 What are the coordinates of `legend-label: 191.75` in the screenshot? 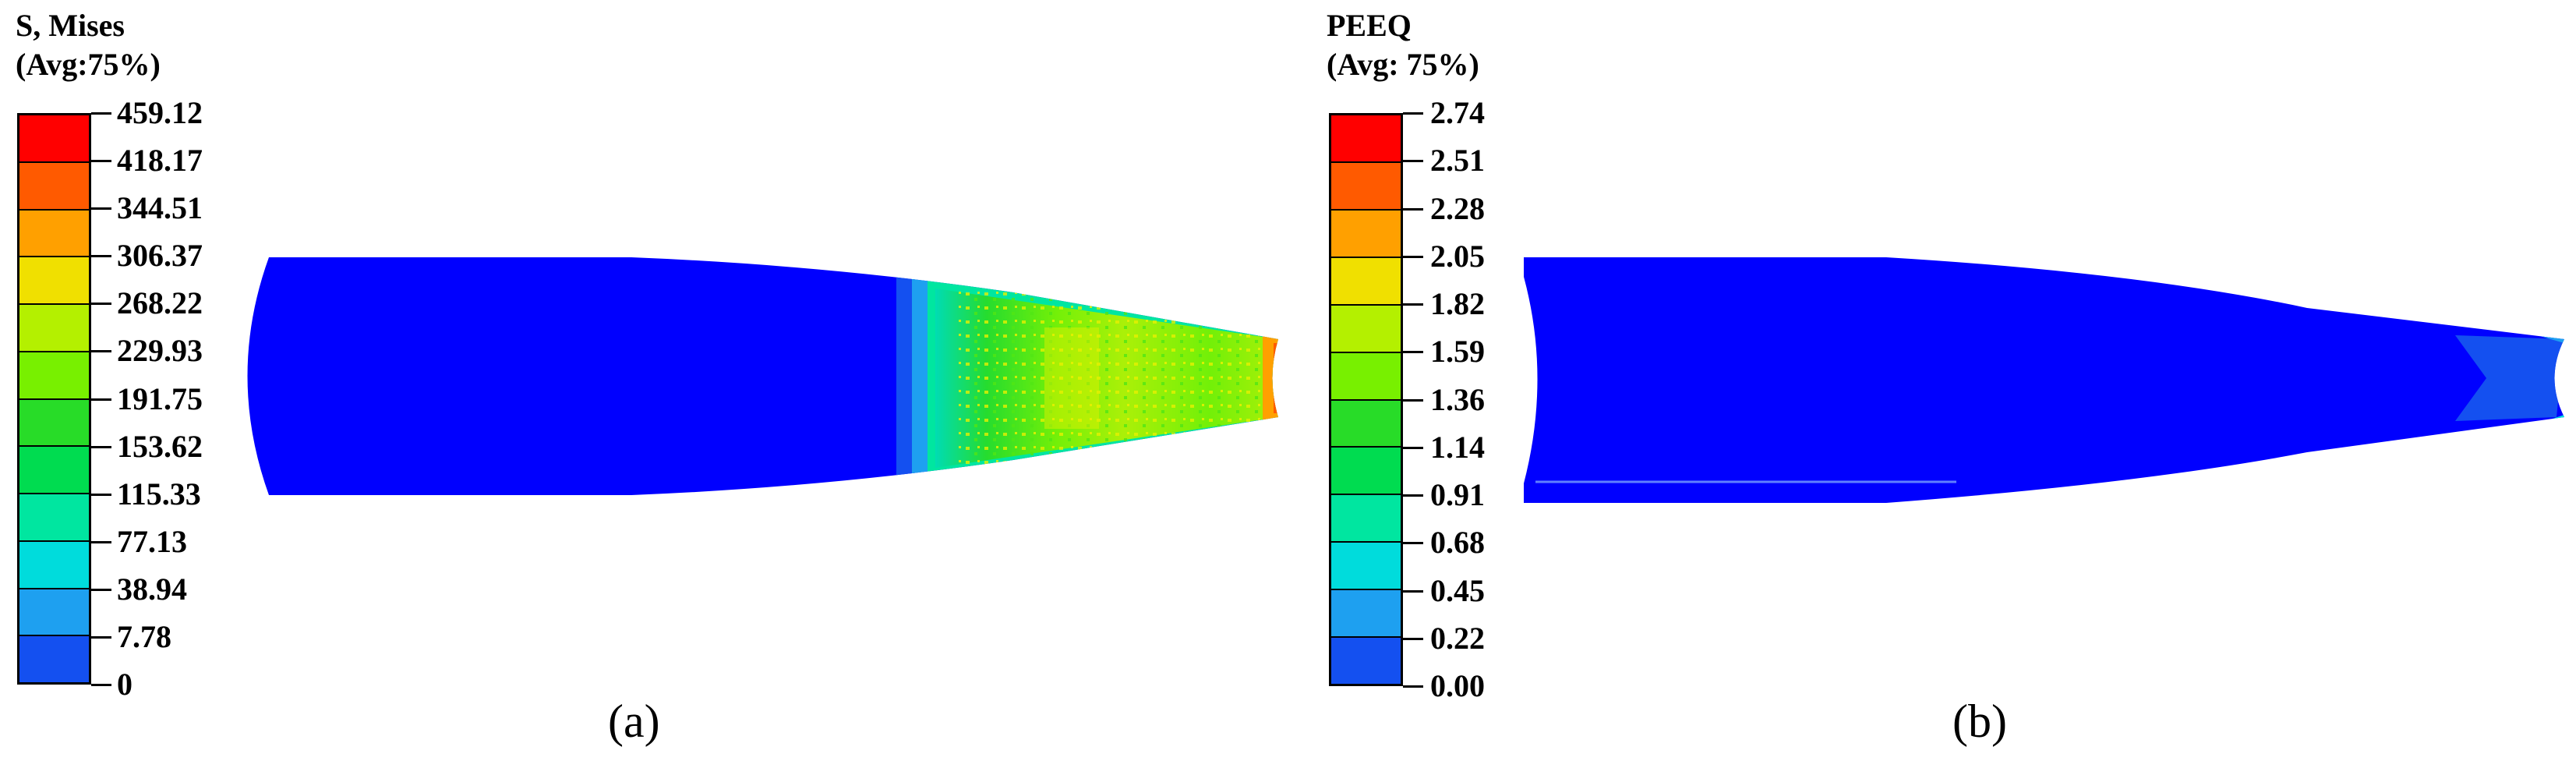 It's located at (160, 398).